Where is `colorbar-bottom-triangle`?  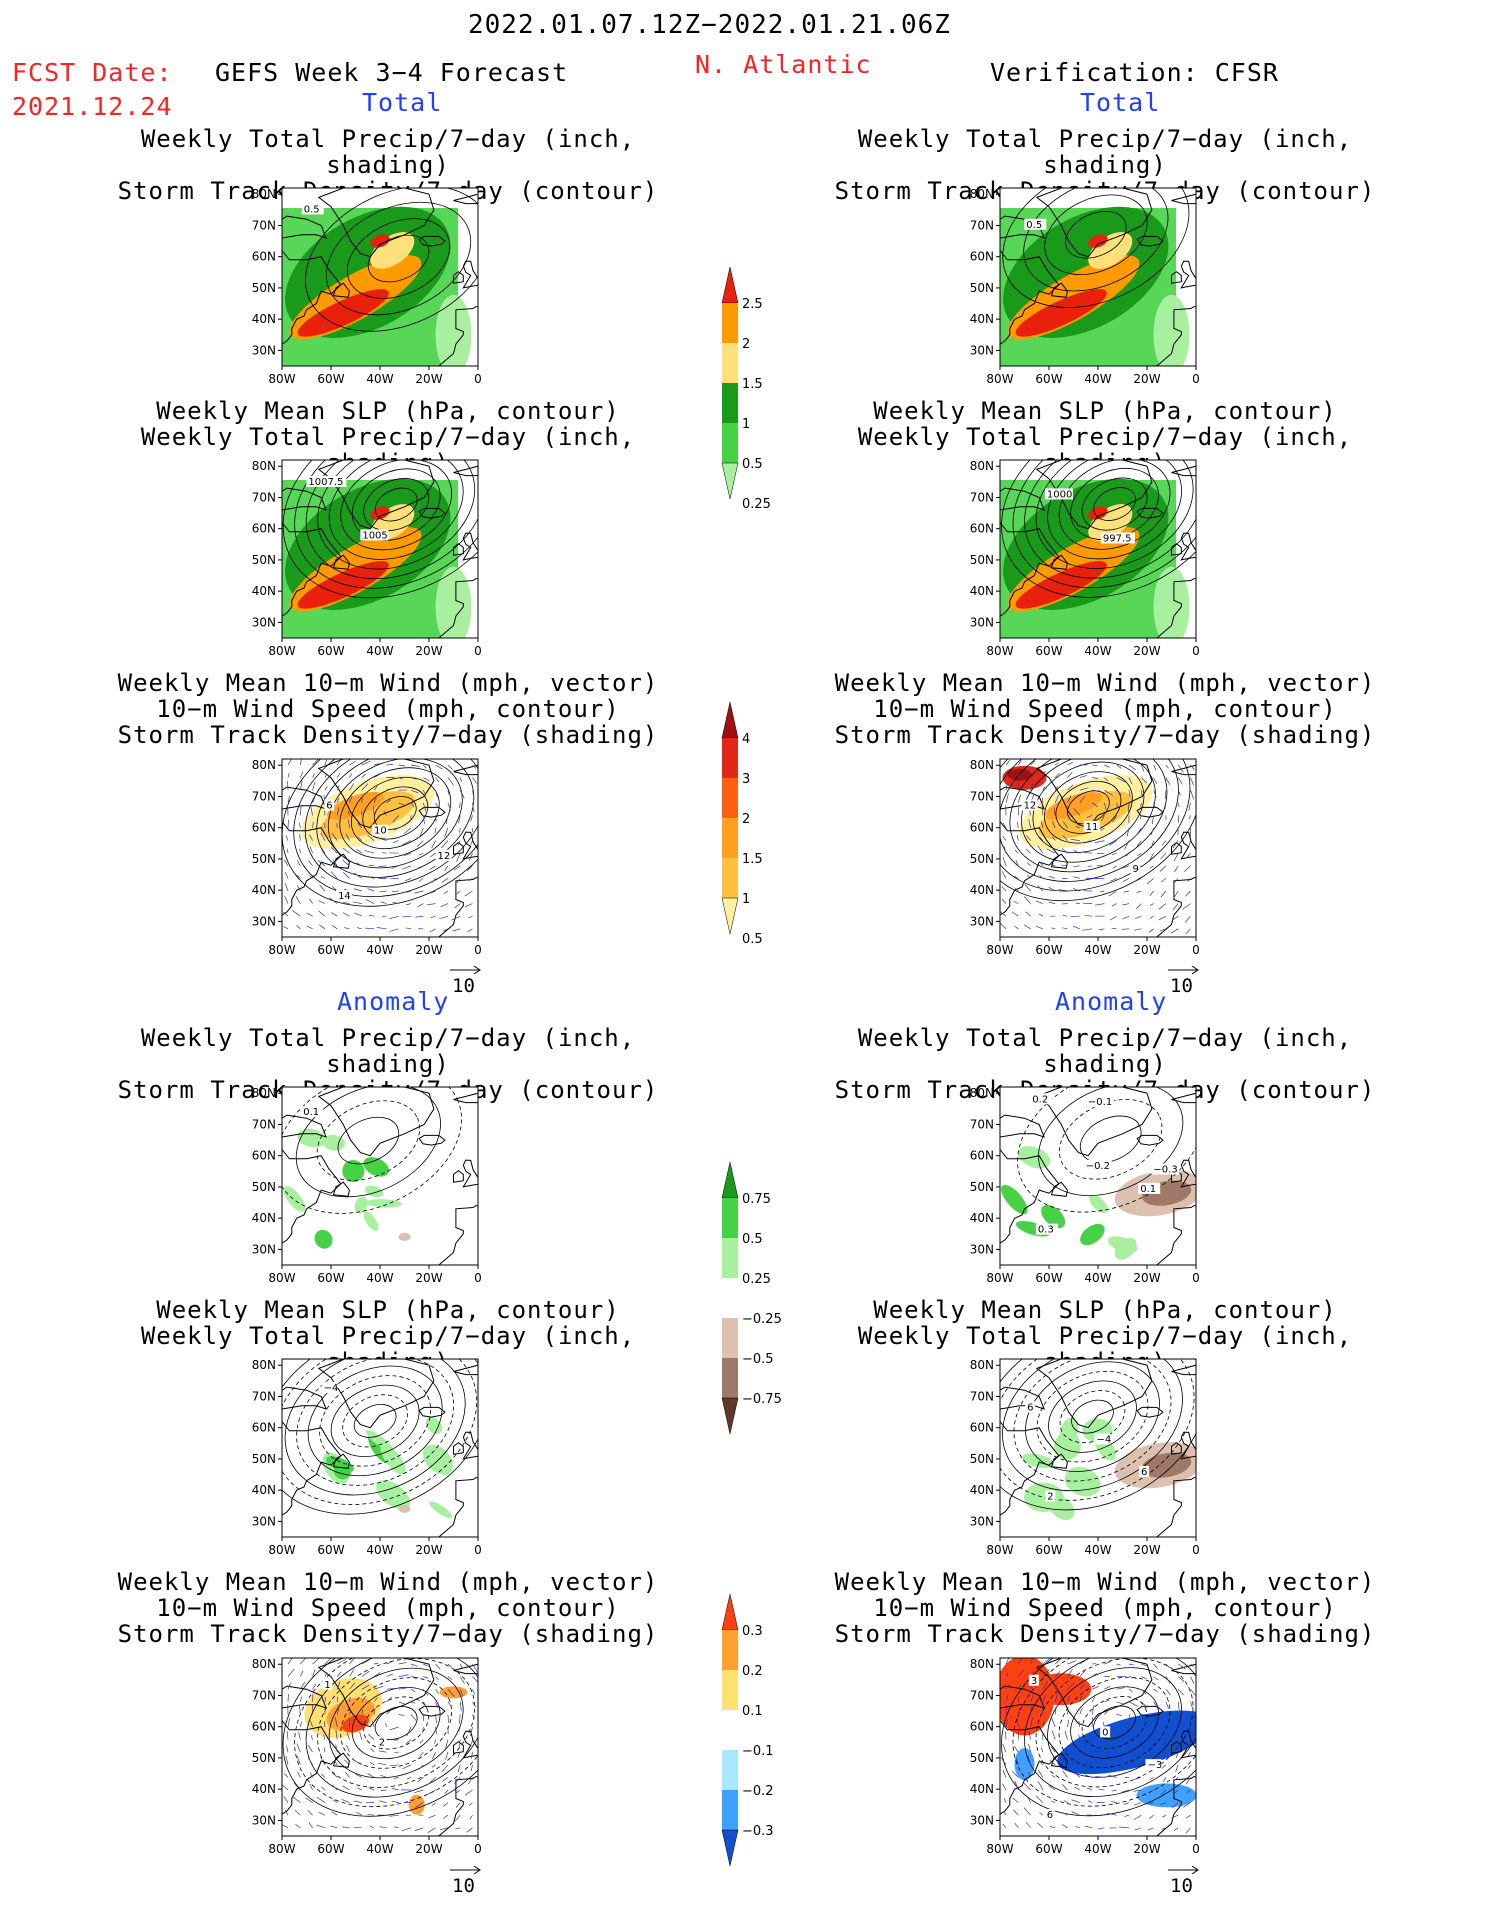 colorbar-bottom-triangle is located at coordinates (730, 1848).